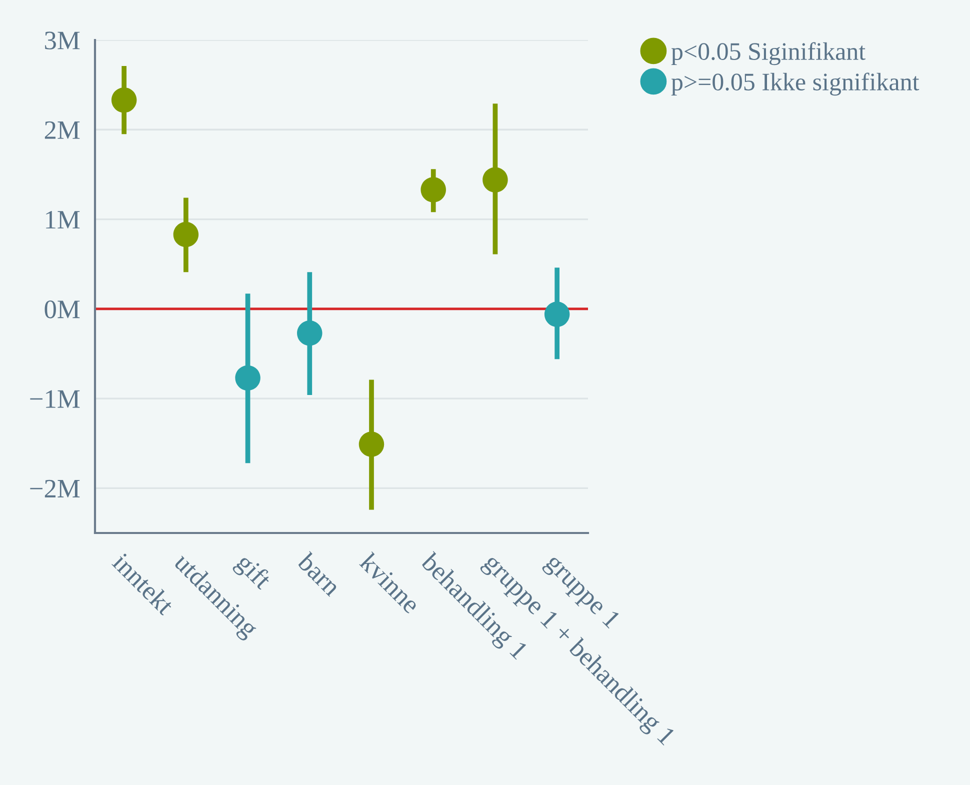  What do you see at coordinates (63, 219) in the screenshot?
I see `y-tick-label: 1M` at bounding box center [63, 219].